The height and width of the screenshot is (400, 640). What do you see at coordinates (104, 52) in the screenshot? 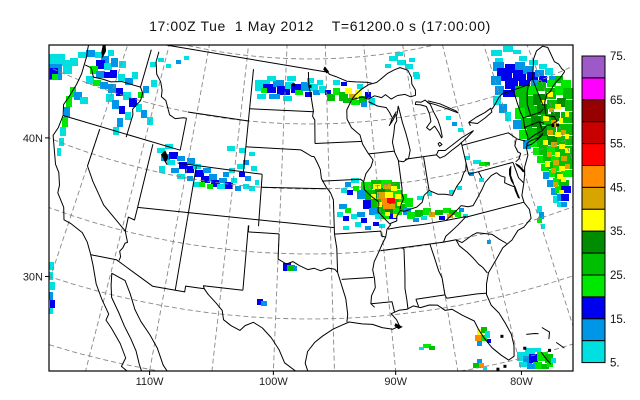
I see `water-body` at bounding box center [104, 52].